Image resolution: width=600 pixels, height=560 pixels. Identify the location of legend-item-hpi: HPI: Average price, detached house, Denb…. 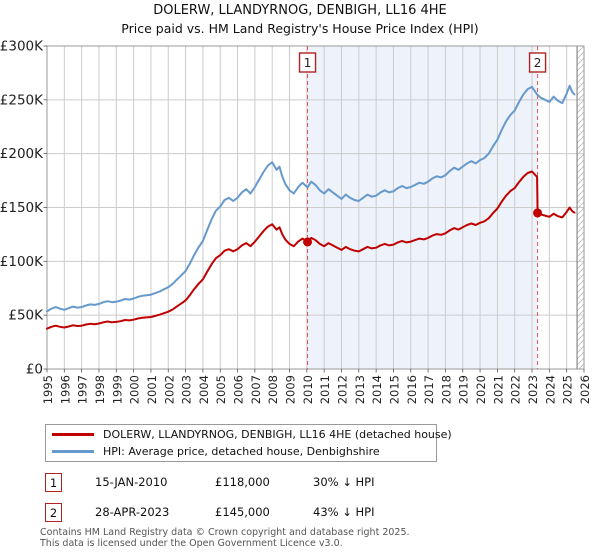
(241, 451).